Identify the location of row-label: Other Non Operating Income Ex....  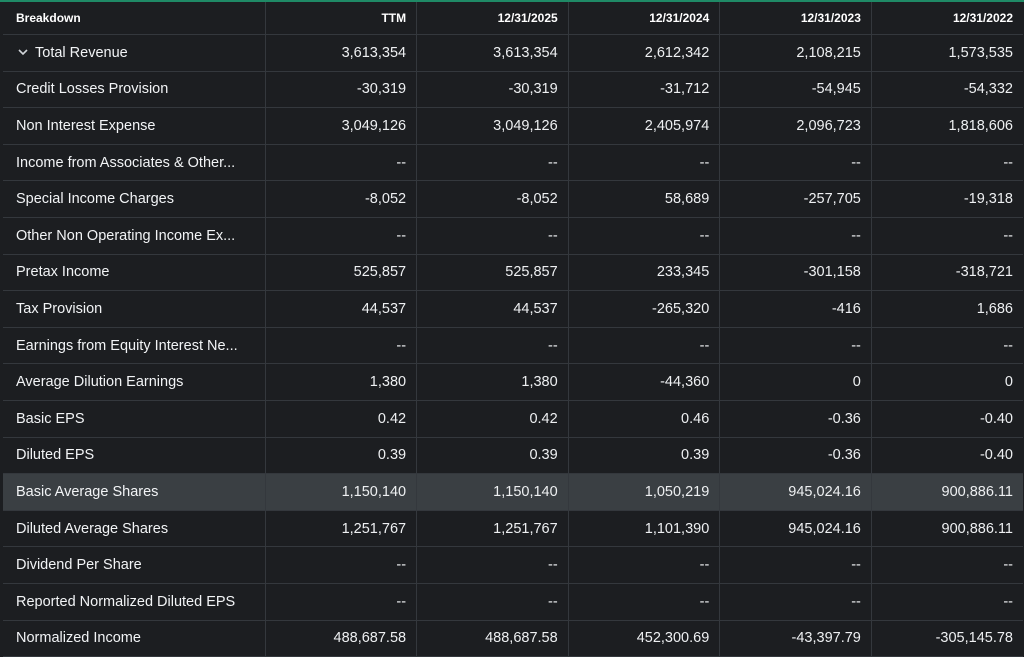
(126, 235).